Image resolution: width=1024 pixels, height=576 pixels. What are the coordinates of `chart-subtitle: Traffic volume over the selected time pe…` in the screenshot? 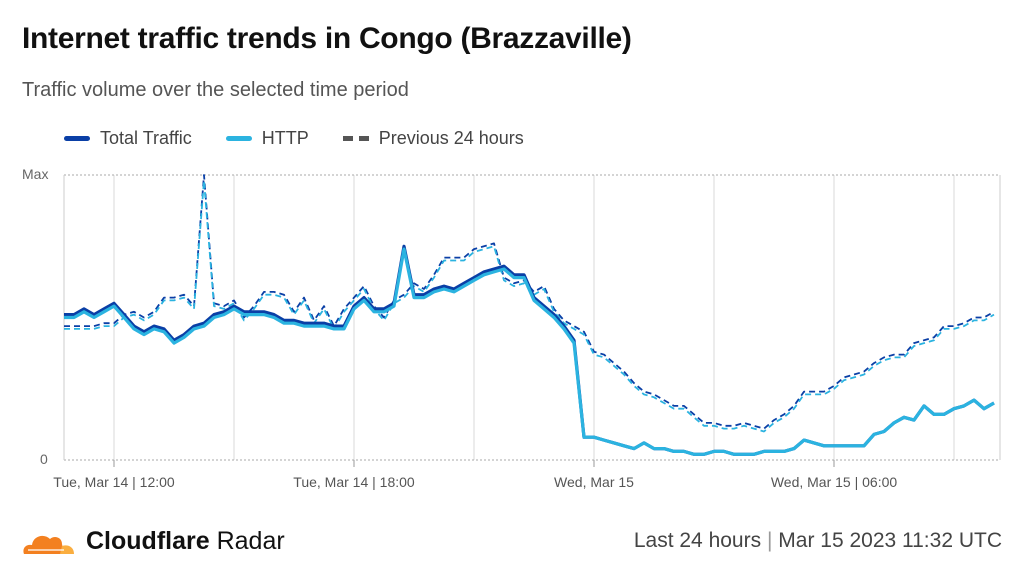 It's located at (215, 90).